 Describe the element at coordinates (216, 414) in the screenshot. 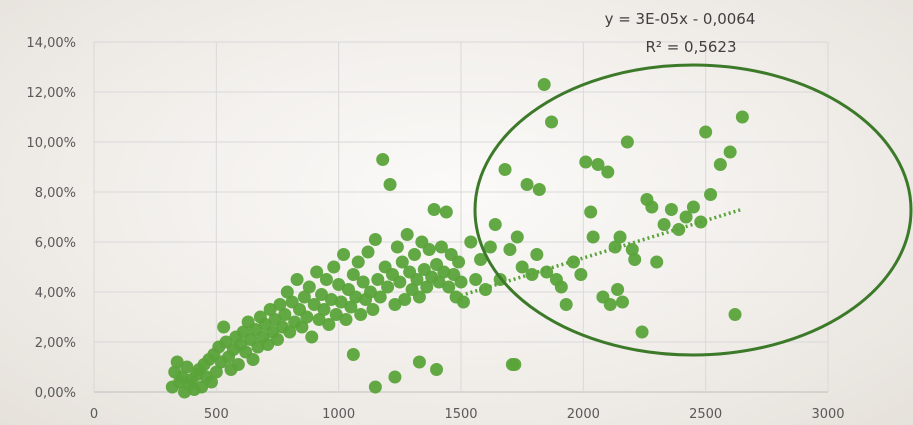

I see `x-tick-label: 500` at that location.